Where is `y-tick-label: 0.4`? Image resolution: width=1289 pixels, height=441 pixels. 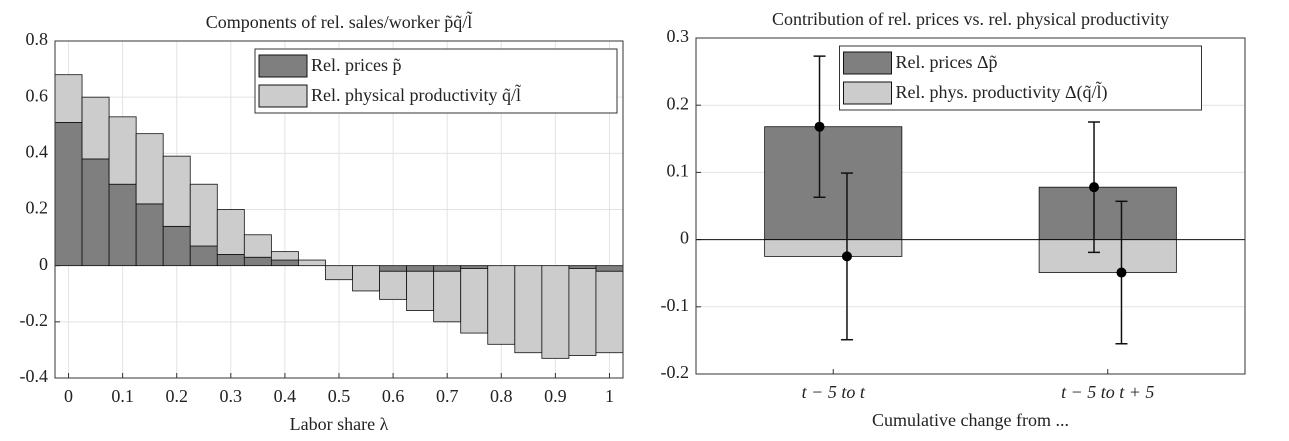 y-tick-label: 0.4 is located at coordinates (37, 151).